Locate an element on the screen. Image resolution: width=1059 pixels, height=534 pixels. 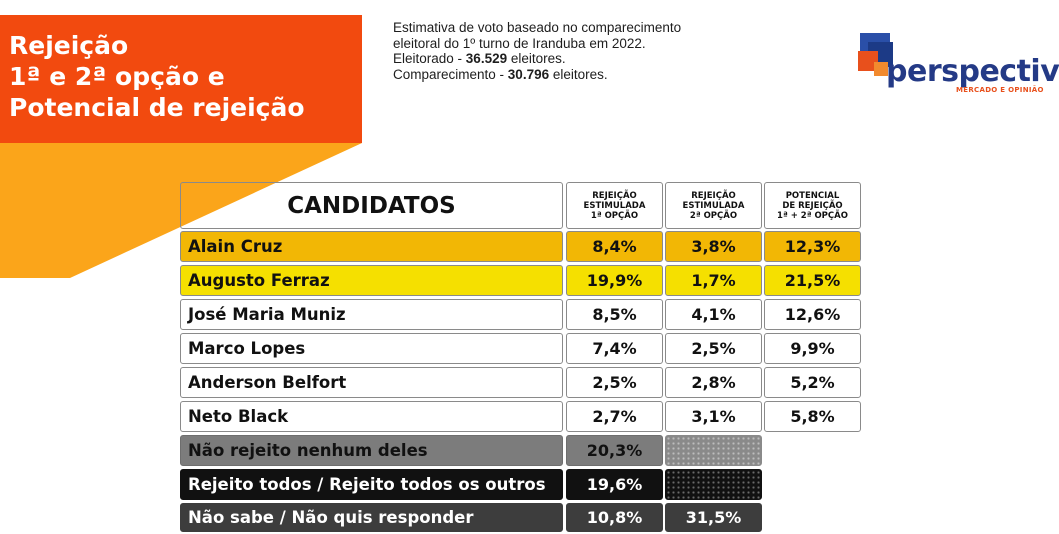
header-rejection-first-option: REJEIÇÃO ESTIMULADA 1ª OPÇÃO is located at coordinates (614, 205).